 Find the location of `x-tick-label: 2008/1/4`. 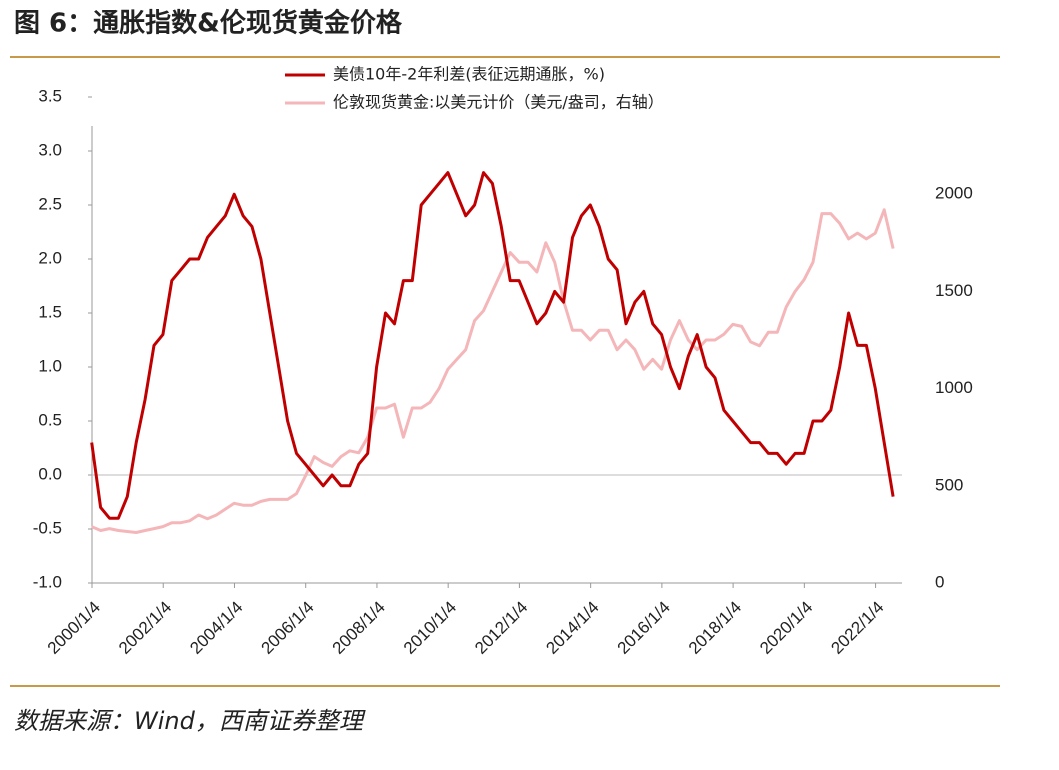

x-tick-label: 2008/1/4 is located at coordinates (359, 628).